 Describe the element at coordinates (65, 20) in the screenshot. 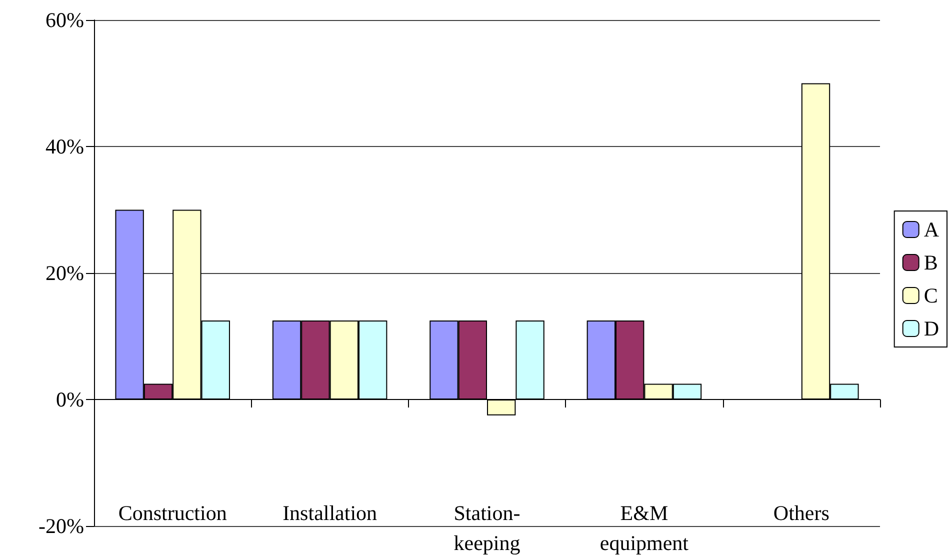

I see `y-tick-label: 60%` at that location.